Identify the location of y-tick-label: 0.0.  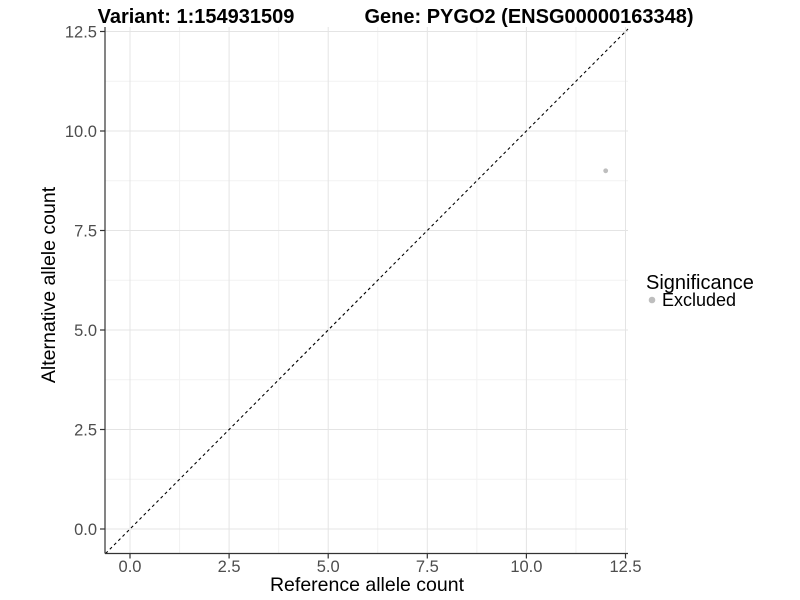
(85, 530).